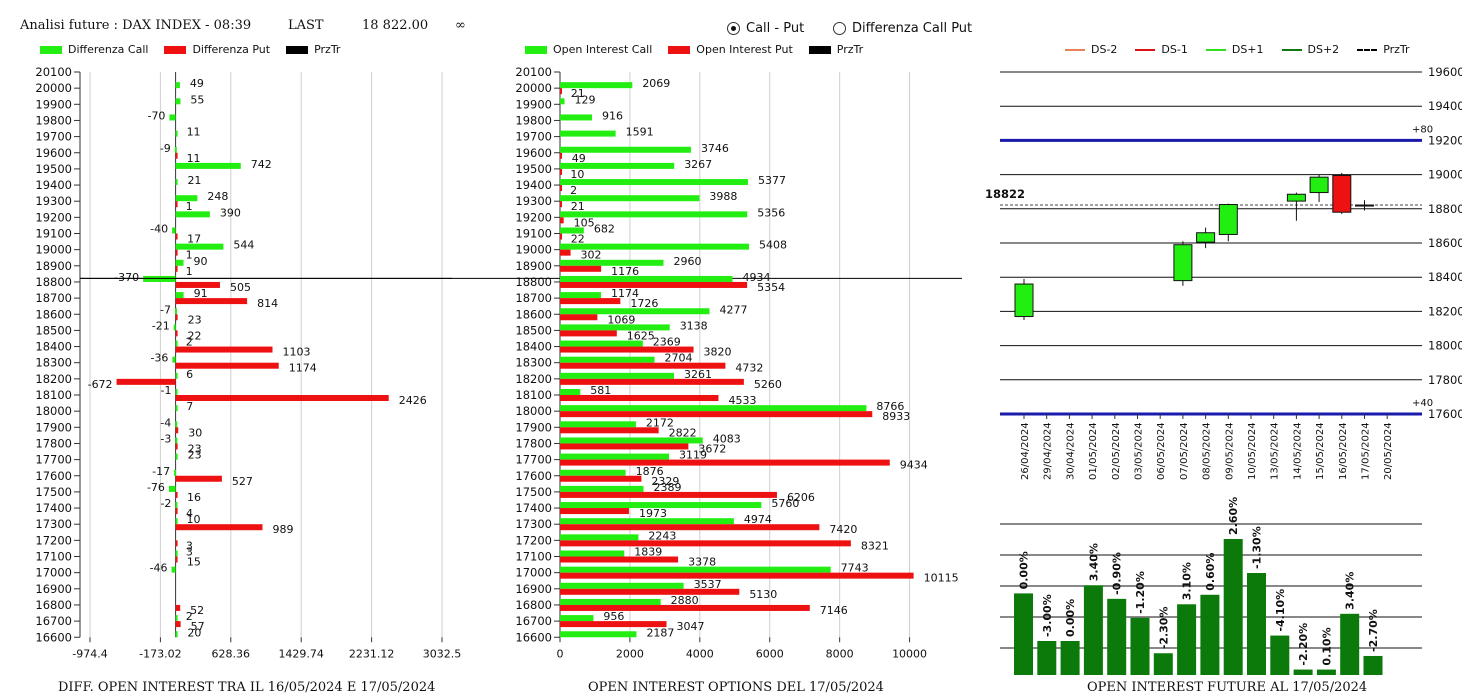 The height and width of the screenshot is (698, 1462). I want to click on diff-x-tick-label: 628.36, so click(231, 653).